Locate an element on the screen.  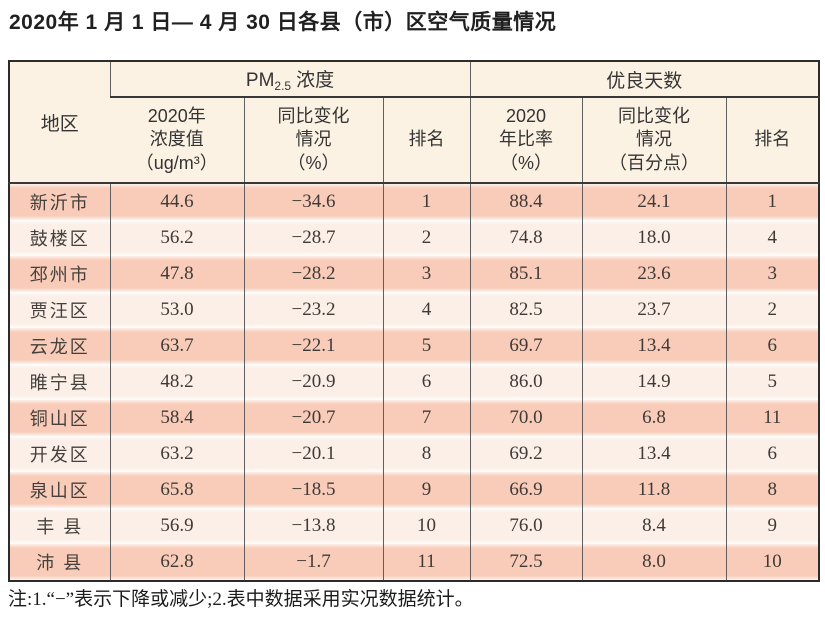
cell-region: 贾汪区 is located at coordinates (59, 310).